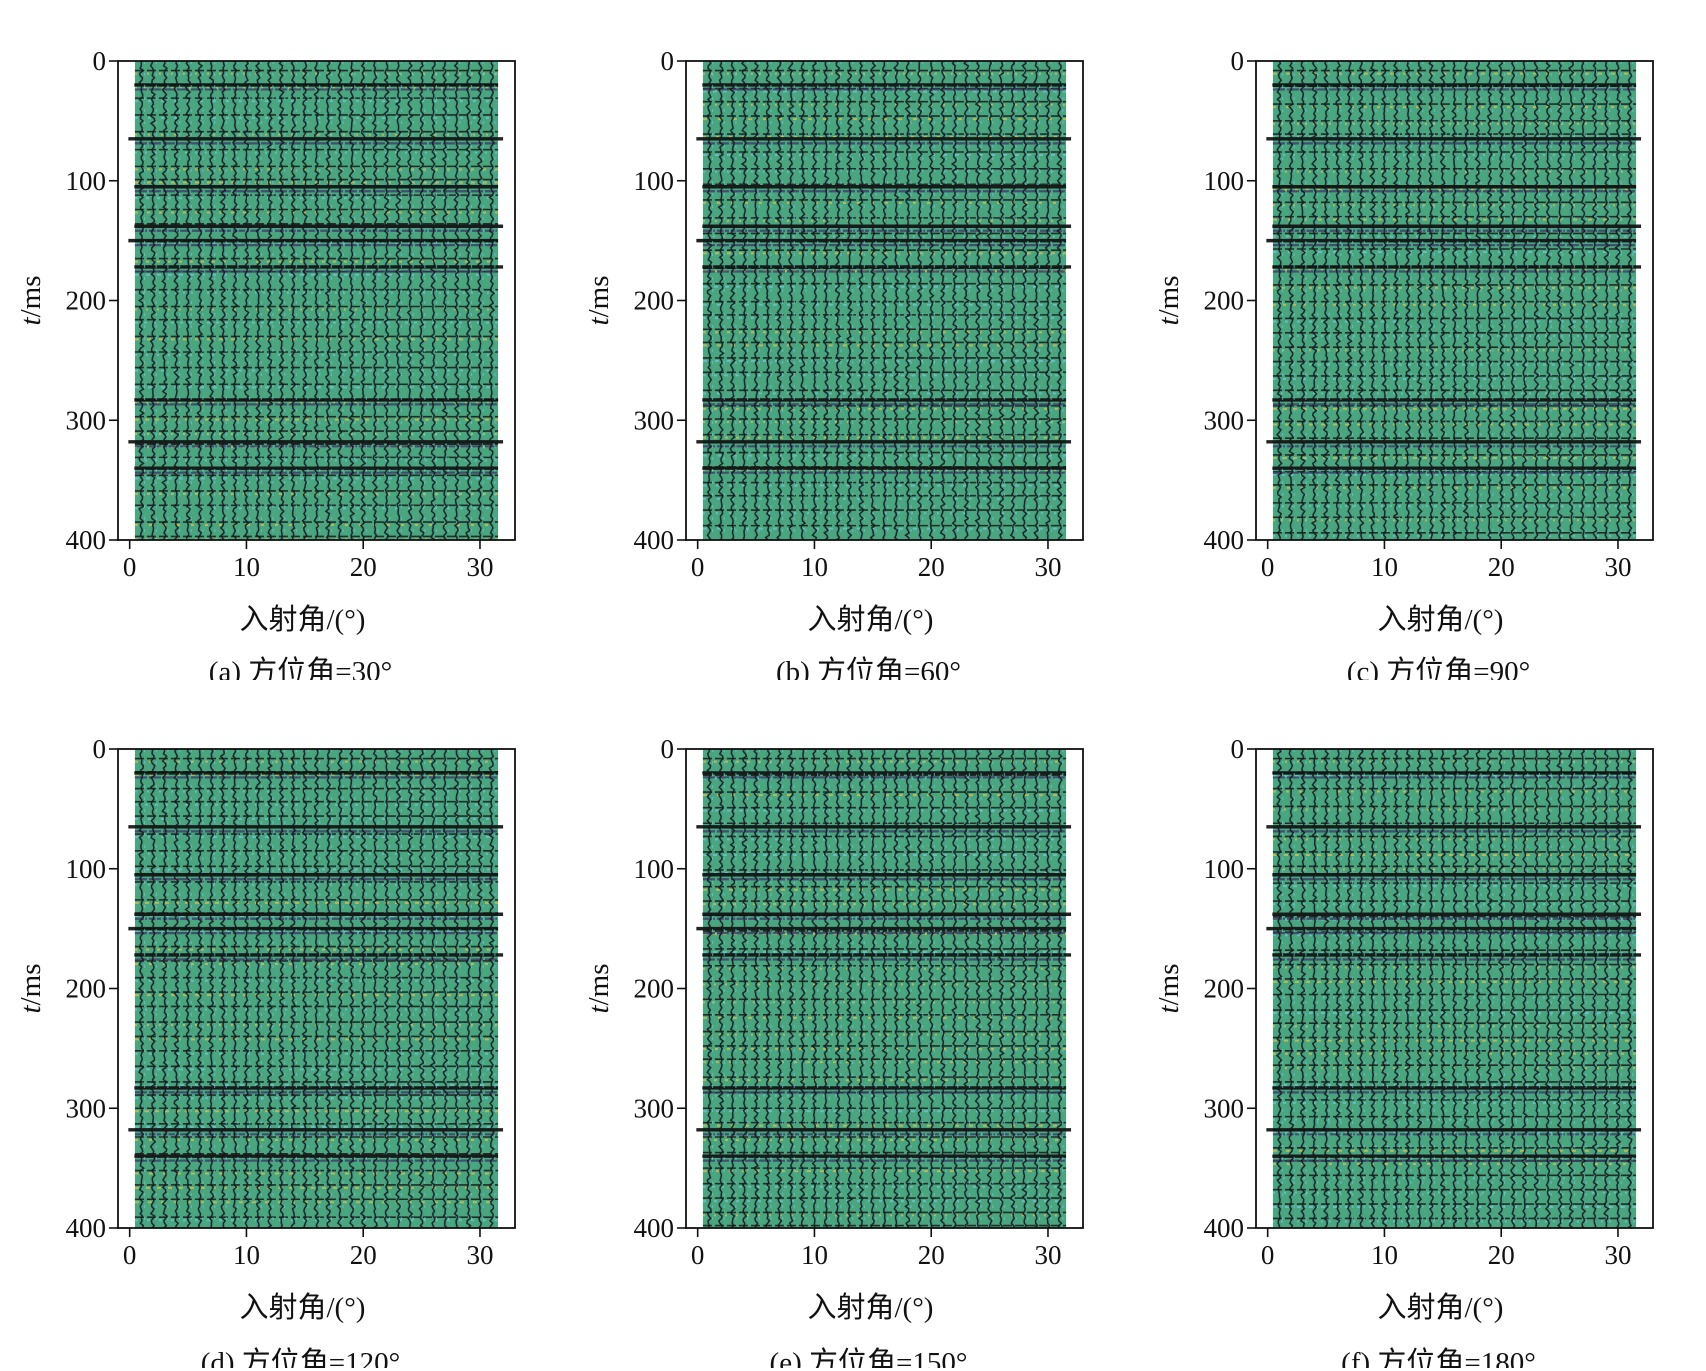  What do you see at coordinates (1438, 667) in the screenshot?
I see `panel-caption: (c) 方位角=90°` at bounding box center [1438, 667].